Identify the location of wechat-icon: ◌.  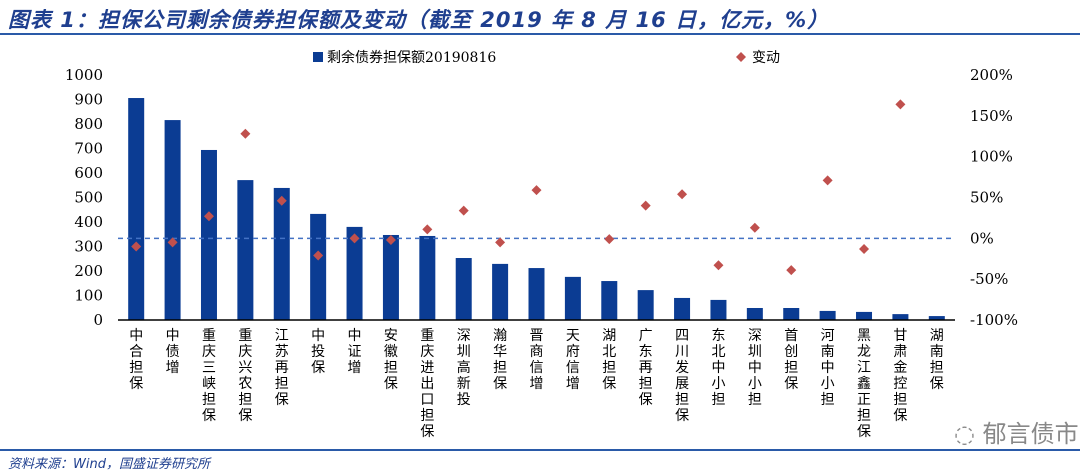
(964, 434).